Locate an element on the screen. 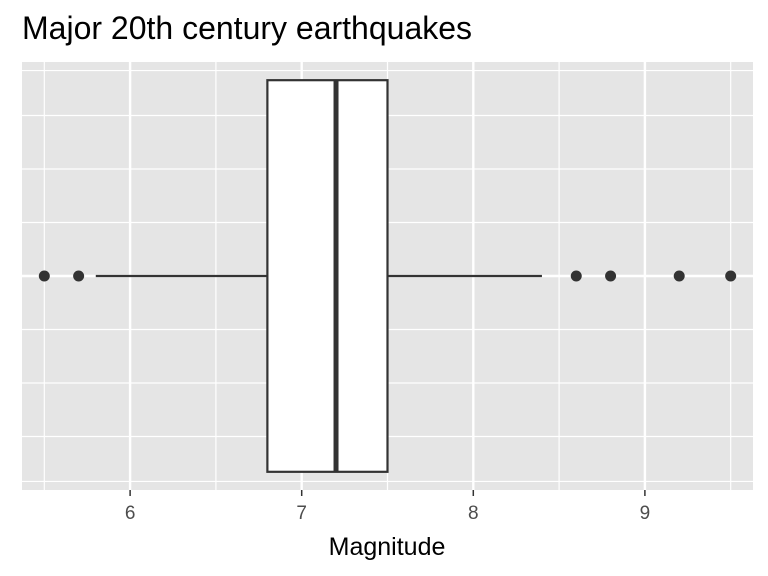 The image size is (768, 576). chart-title: Major 20th century earthquakes is located at coordinates (247, 28).